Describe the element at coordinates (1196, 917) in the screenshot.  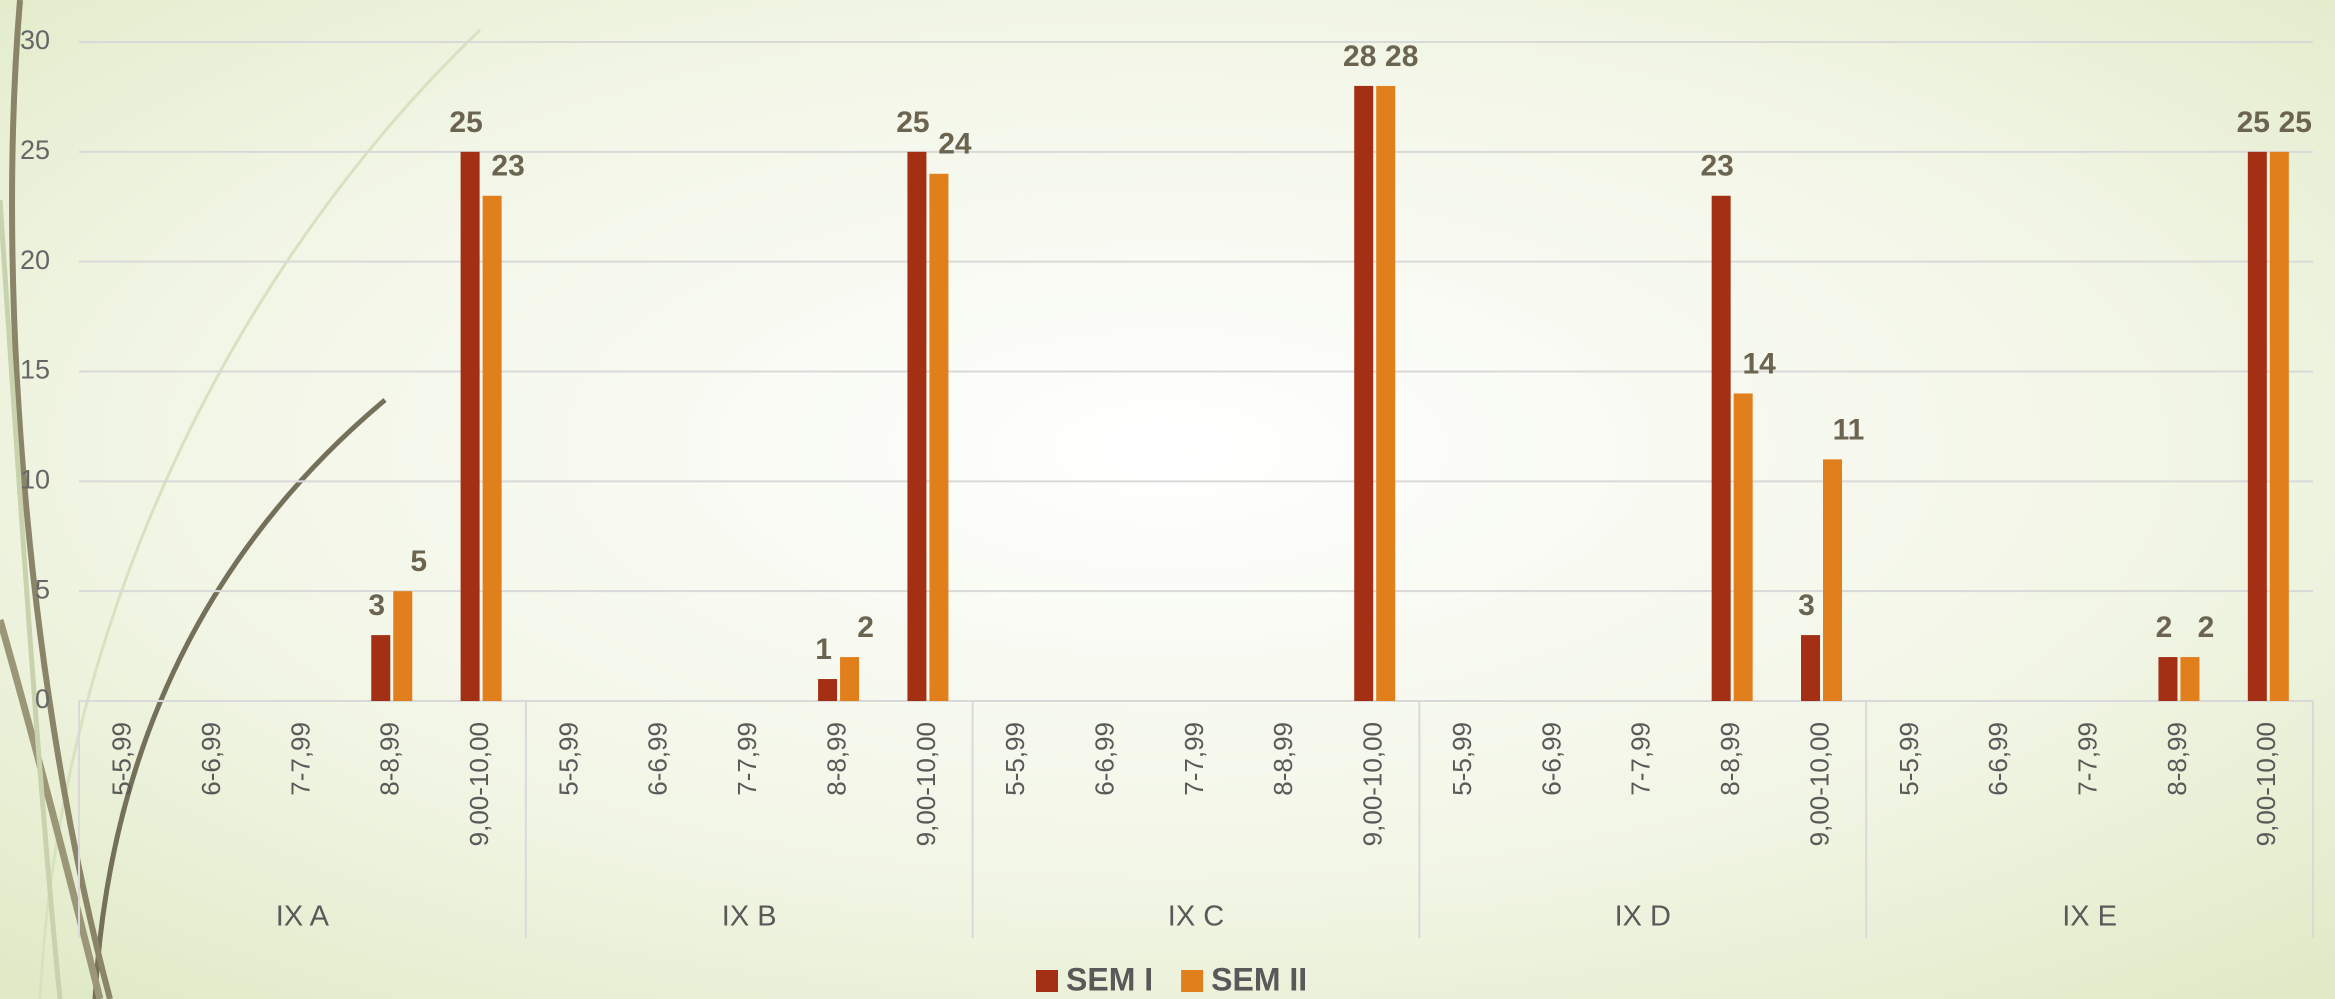
I see `group-label: IX C` at that location.